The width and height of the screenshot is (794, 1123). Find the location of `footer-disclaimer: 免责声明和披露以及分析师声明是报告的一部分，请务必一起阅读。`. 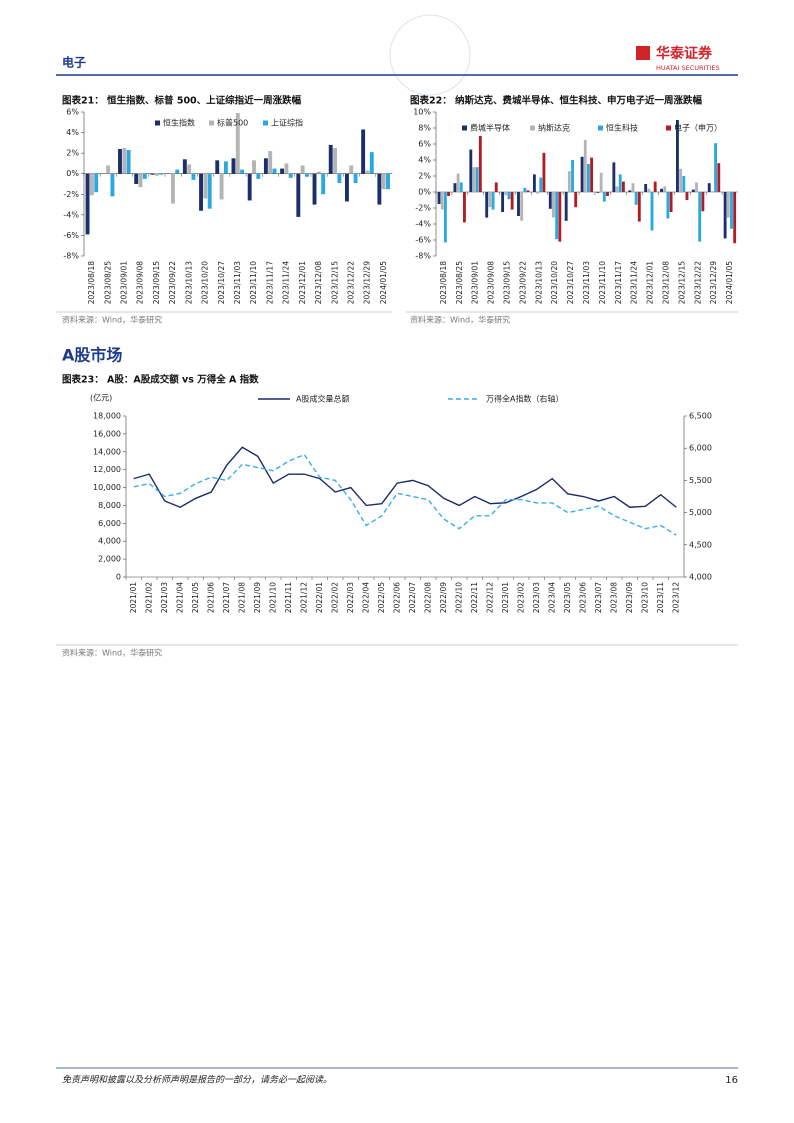

footer-disclaimer: 免责声明和披露以及分析师声明是报告的一部分，请务必一起阅读。 is located at coordinates (197, 1080).